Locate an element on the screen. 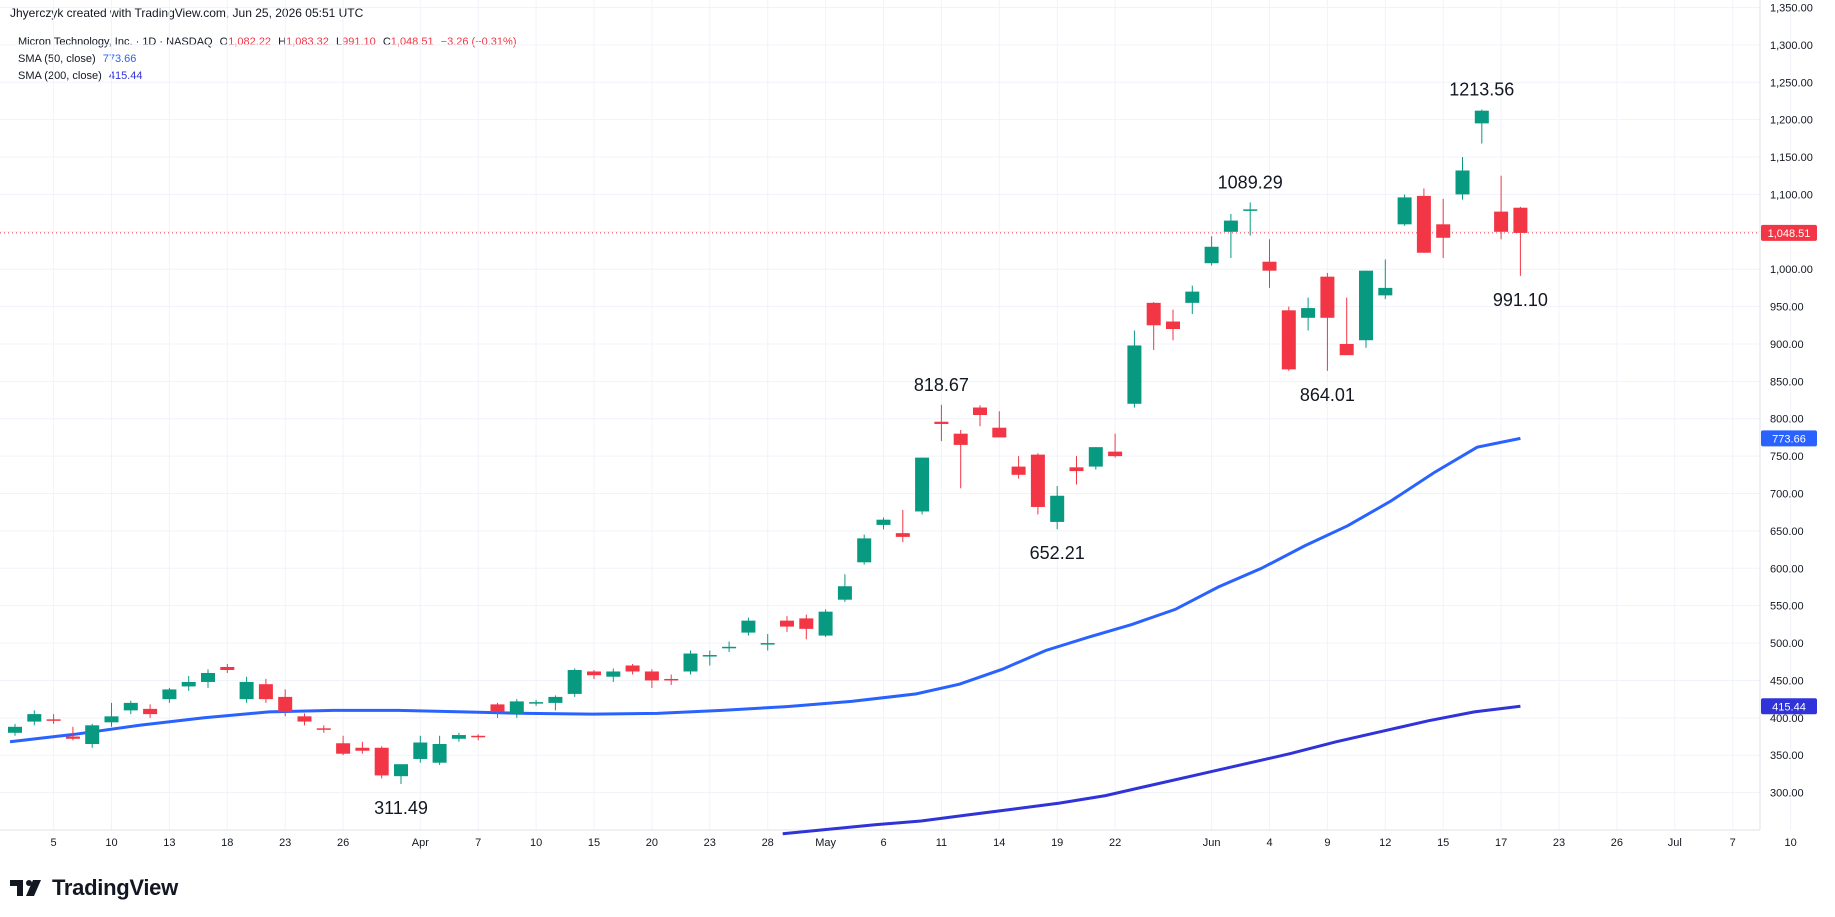 This screenshot has height=917, width=1835. sma200-badge: 415.44 is located at coordinates (1789, 706).